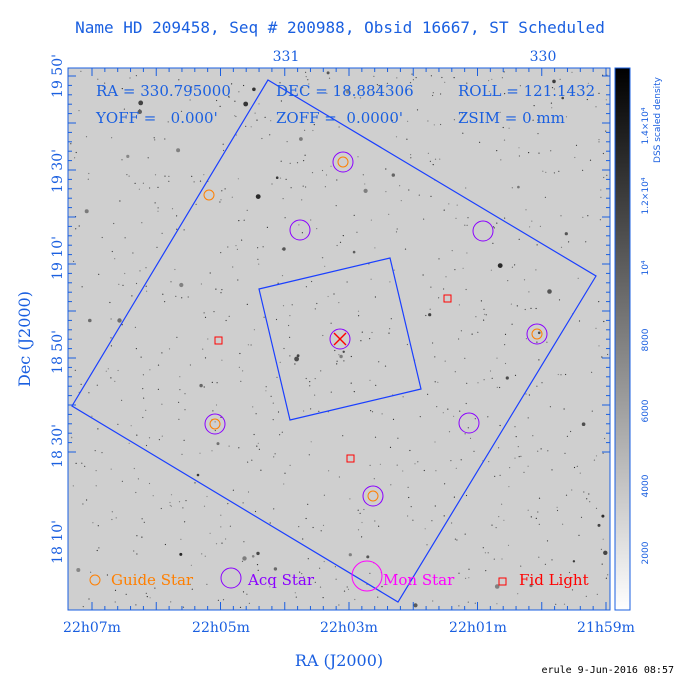  I want to click on info-roll: ROLL = 121.1432, so click(526, 91).